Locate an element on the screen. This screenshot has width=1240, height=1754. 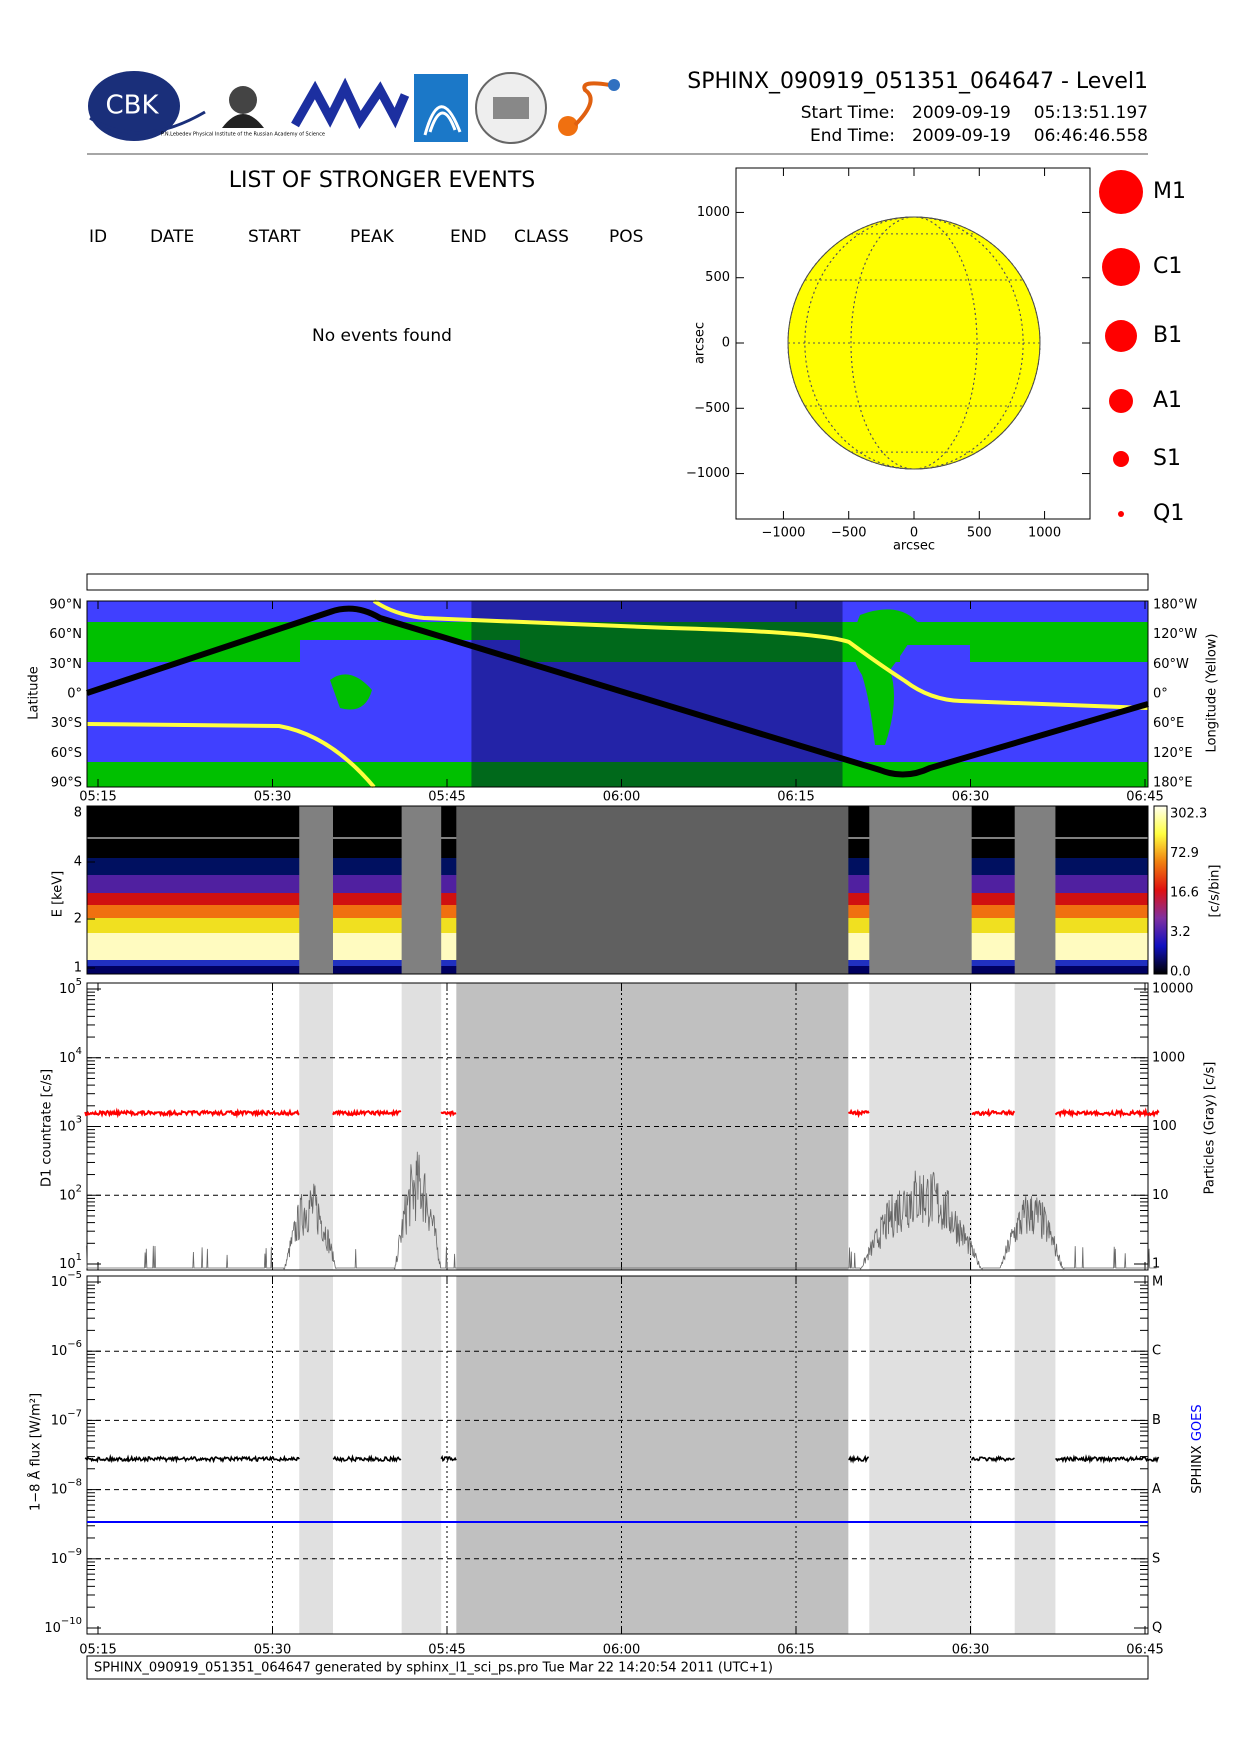
particles-tick-label: 100 is located at coordinates (1164, 1126).